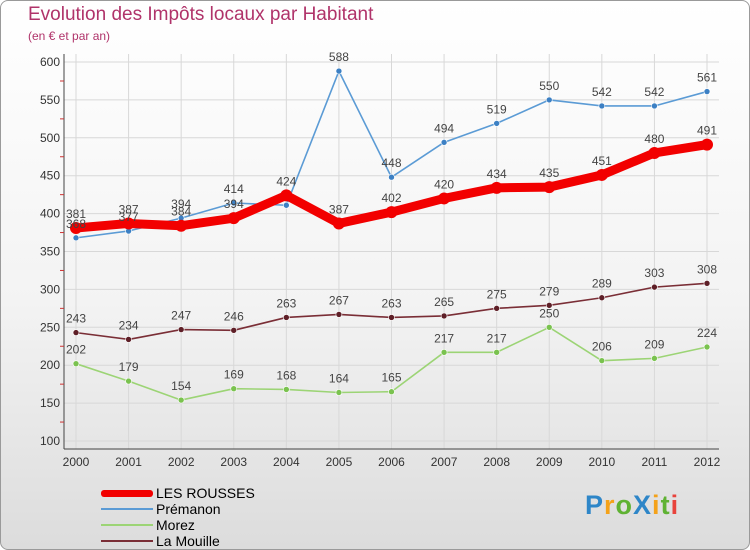  I want to click on data-label-les-rousses-2011: 480, so click(654, 139).